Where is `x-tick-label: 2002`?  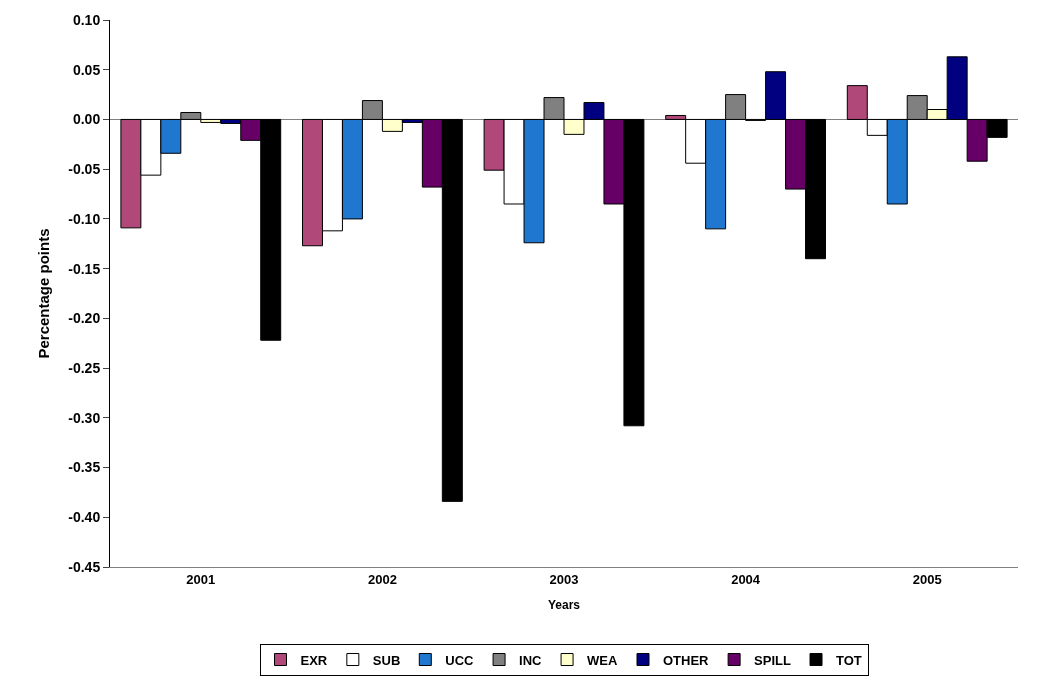 x-tick-label: 2002 is located at coordinates (382, 579).